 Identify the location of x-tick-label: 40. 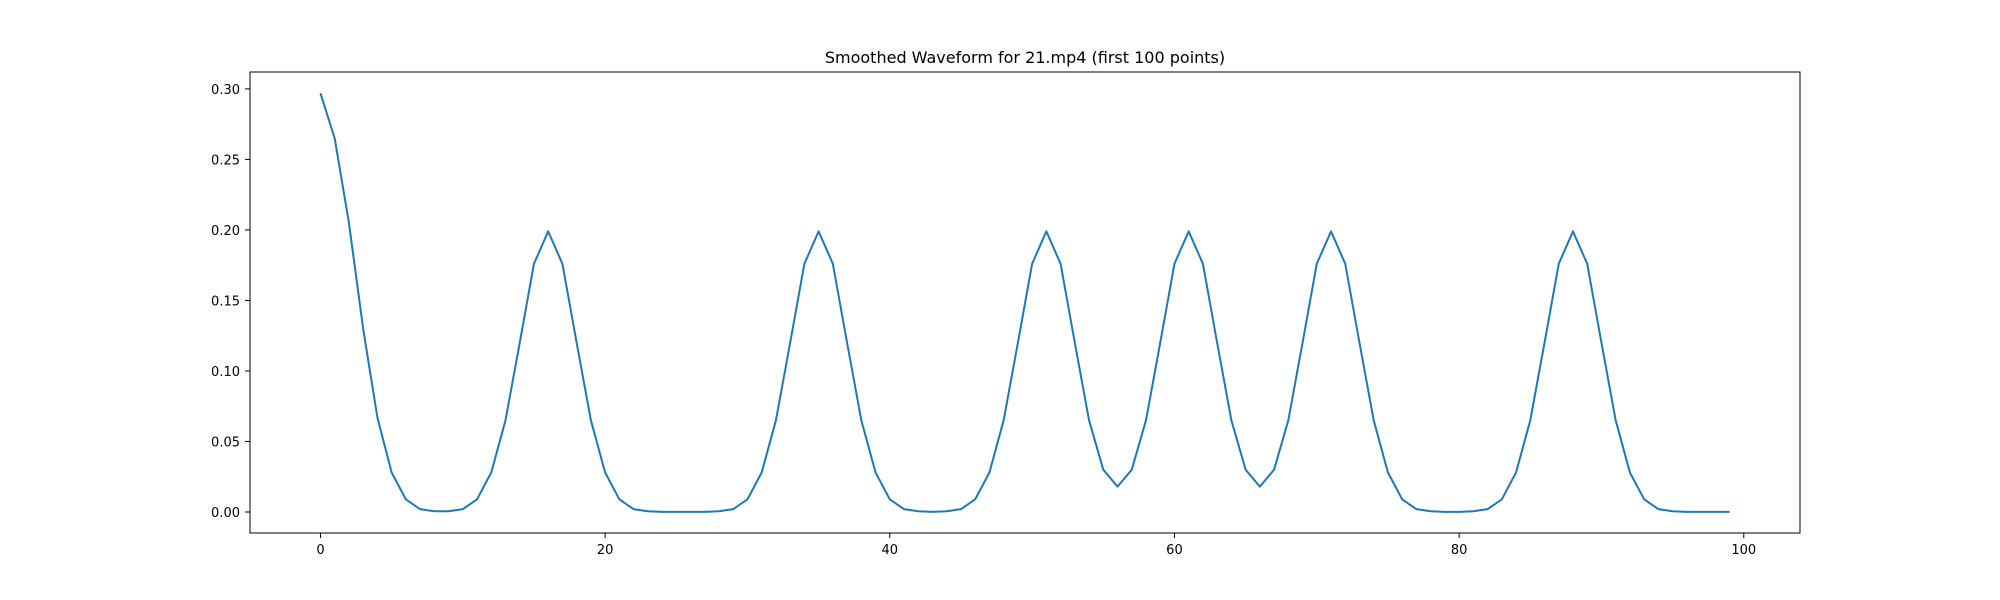
(890, 550).